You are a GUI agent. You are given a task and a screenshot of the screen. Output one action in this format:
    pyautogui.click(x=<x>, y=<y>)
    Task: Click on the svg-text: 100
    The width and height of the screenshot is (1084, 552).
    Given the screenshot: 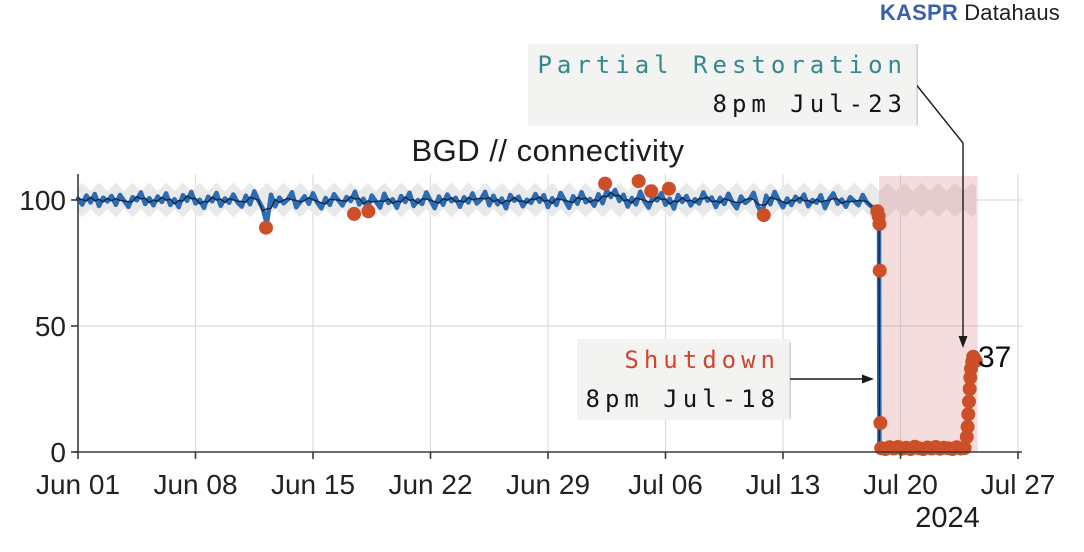 What is the action you would take?
    pyautogui.click(x=42, y=200)
    